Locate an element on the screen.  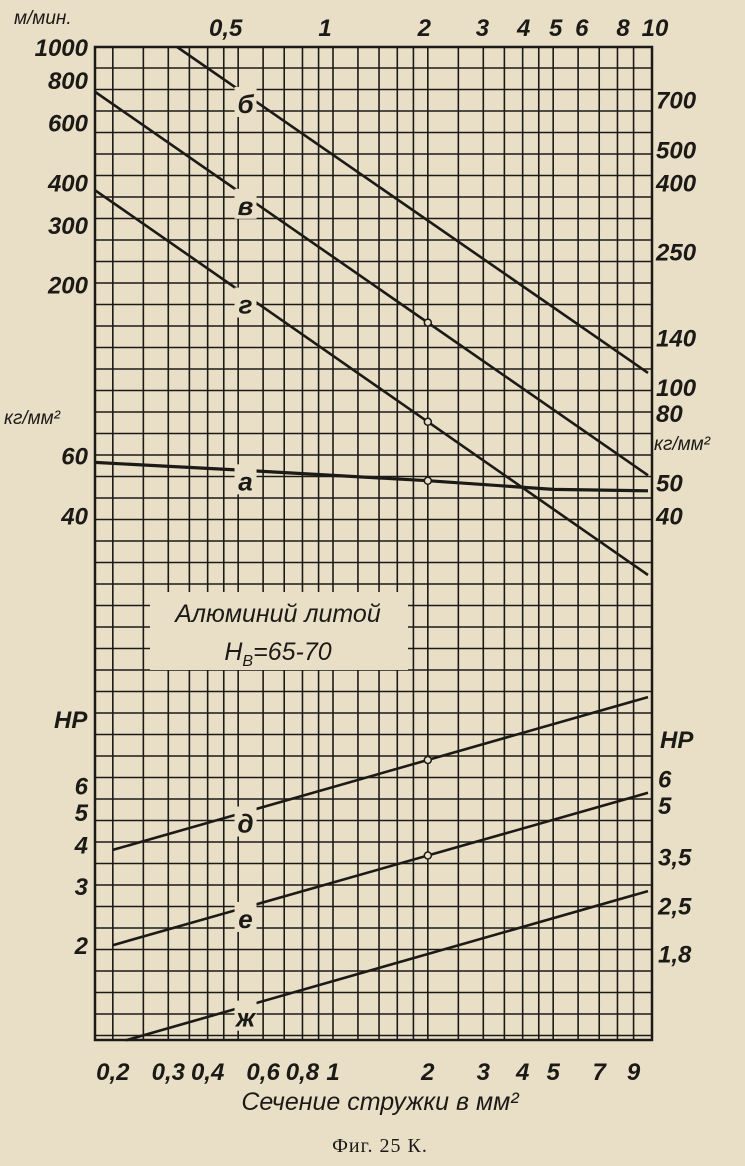
curve-label-ж: ж is located at coordinates (245, 1018).